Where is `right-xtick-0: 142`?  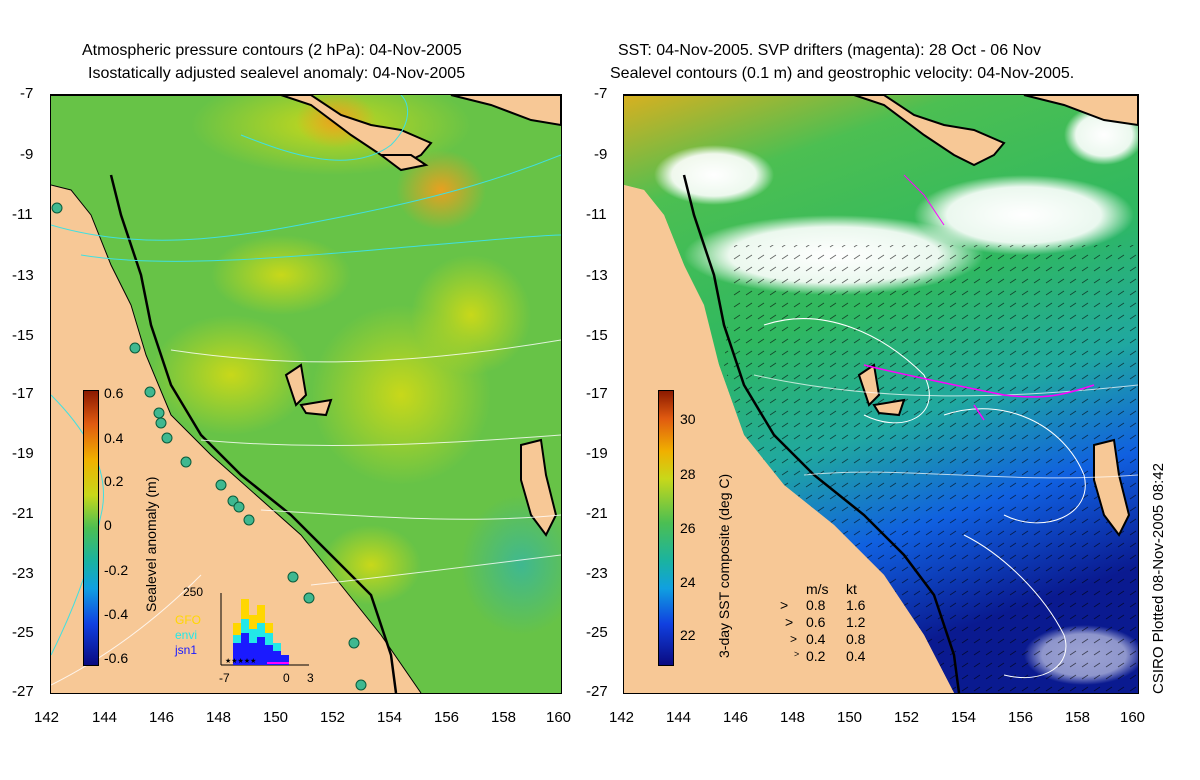 right-xtick-0: 142 is located at coordinates (622, 717).